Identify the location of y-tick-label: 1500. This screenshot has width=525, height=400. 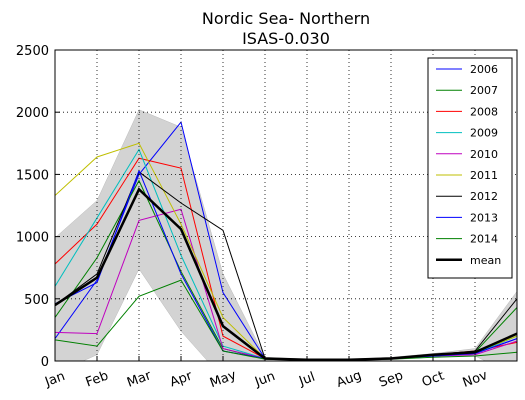
(32, 175).